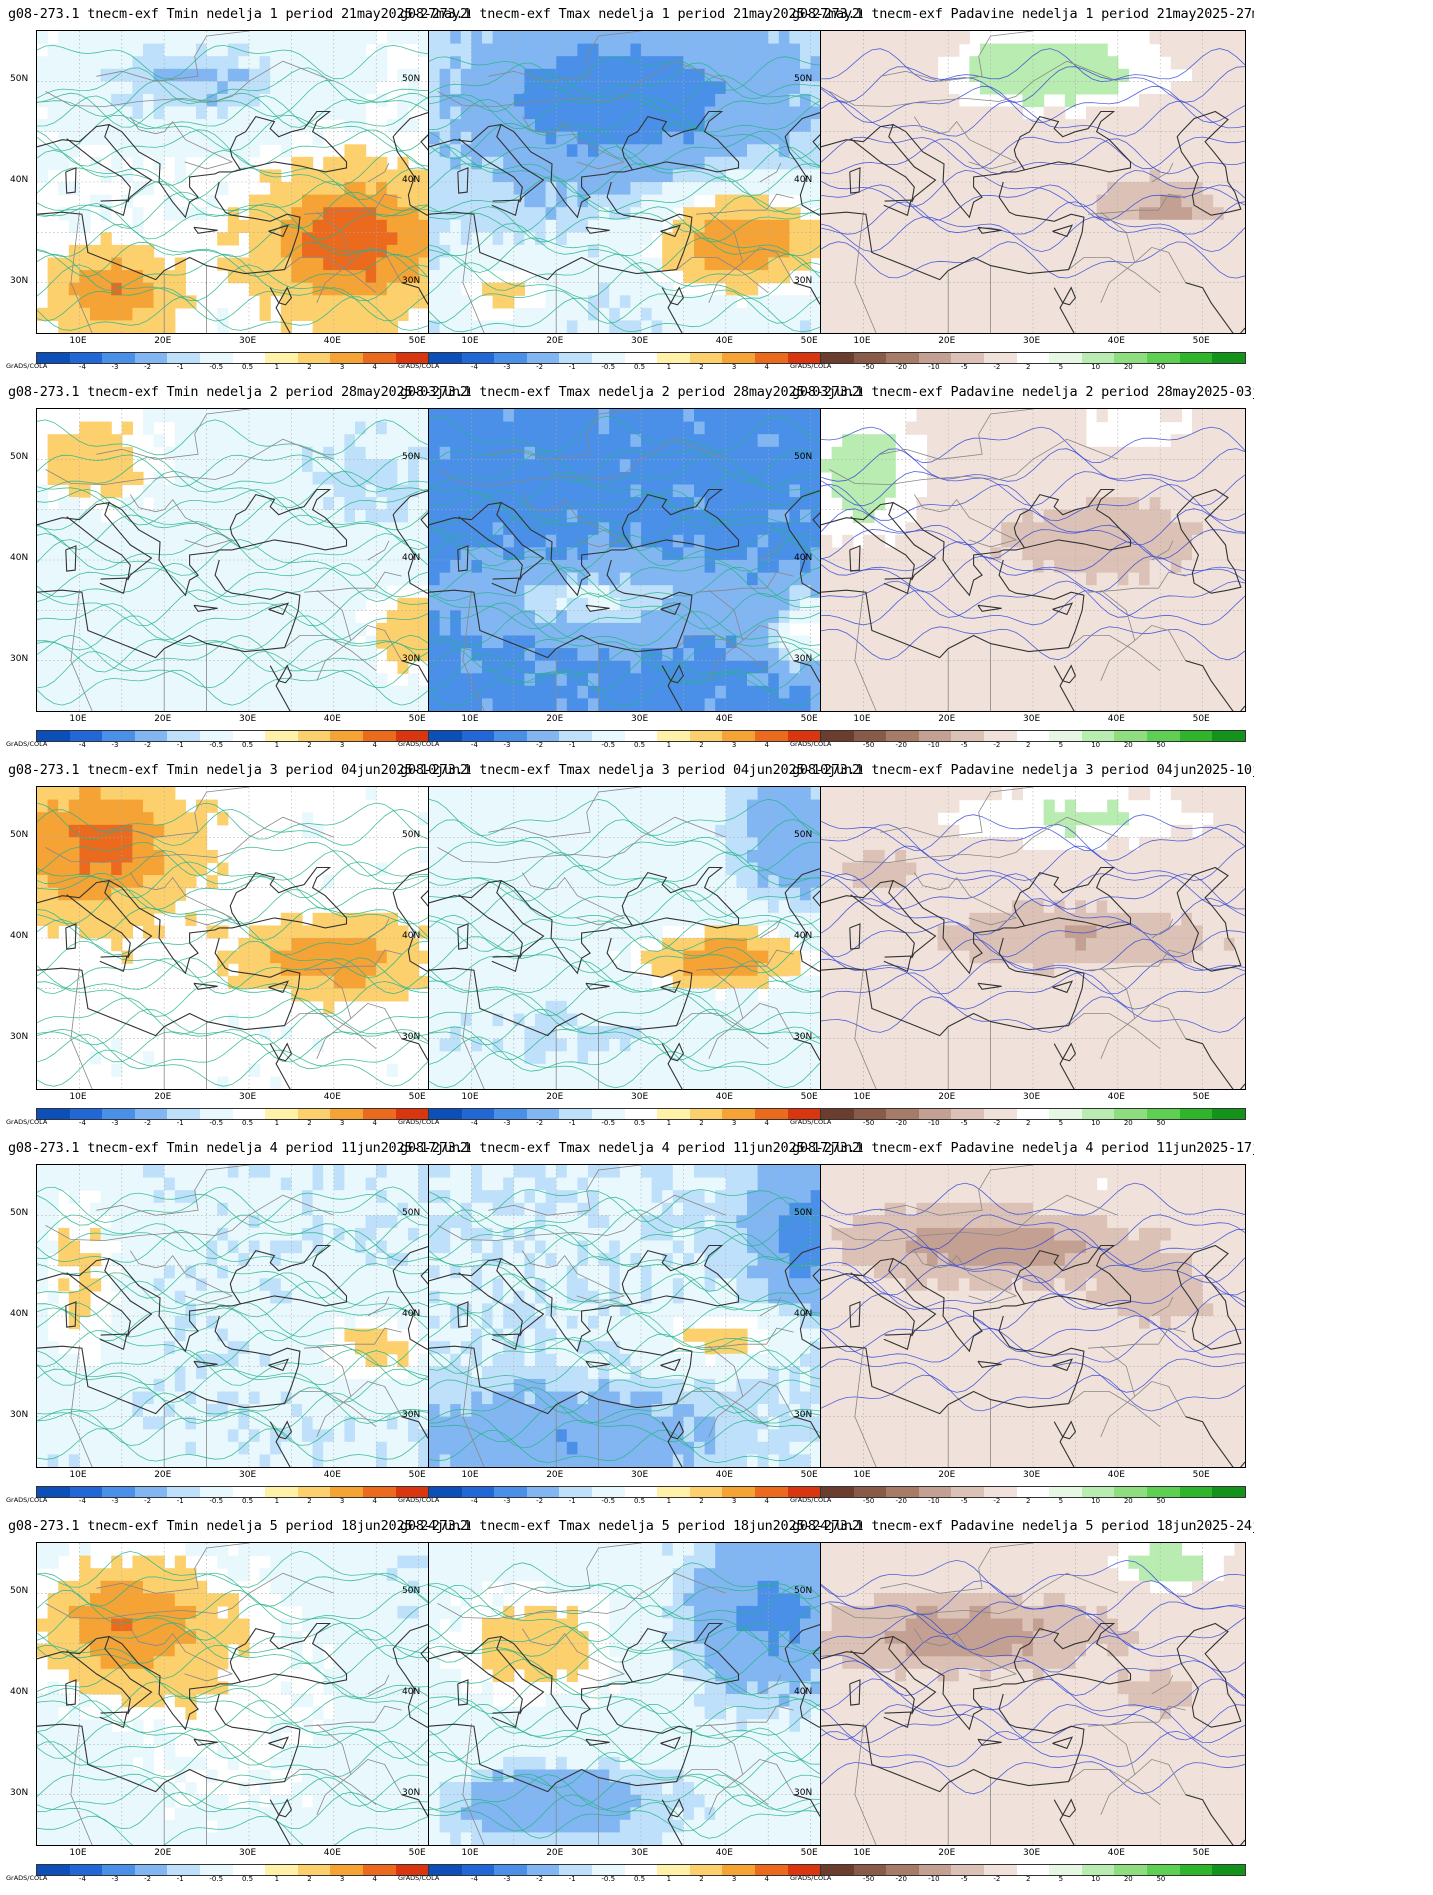  What do you see at coordinates (180, 367) in the screenshot?
I see `colorbar-label: -1` at bounding box center [180, 367].